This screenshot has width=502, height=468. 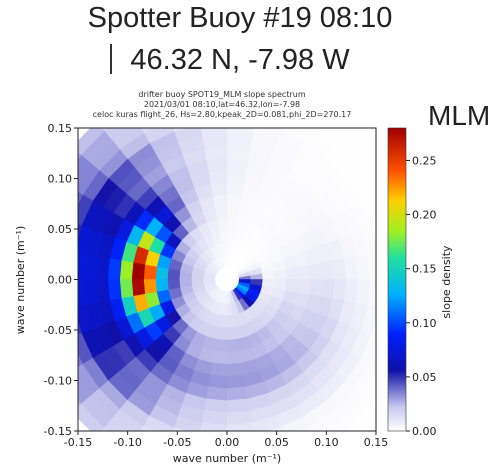 What do you see at coordinates (424, 215) in the screenshot?
I see `colorbar-tick-label: 0.20` at bounding box center [424, 215].